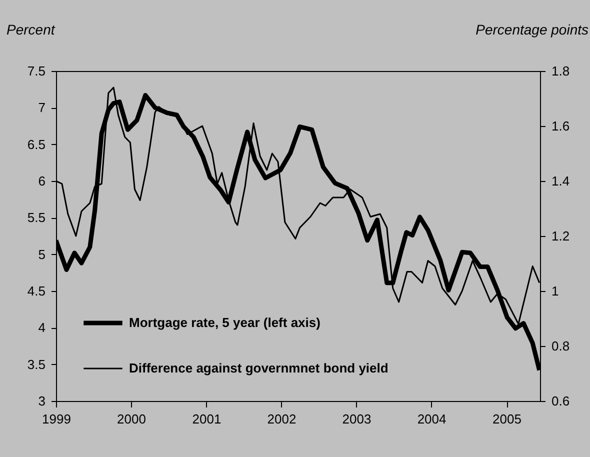 This screenshot has width=590, height=457. I want to click on x-tick-label: 2001, so click(207, 419).